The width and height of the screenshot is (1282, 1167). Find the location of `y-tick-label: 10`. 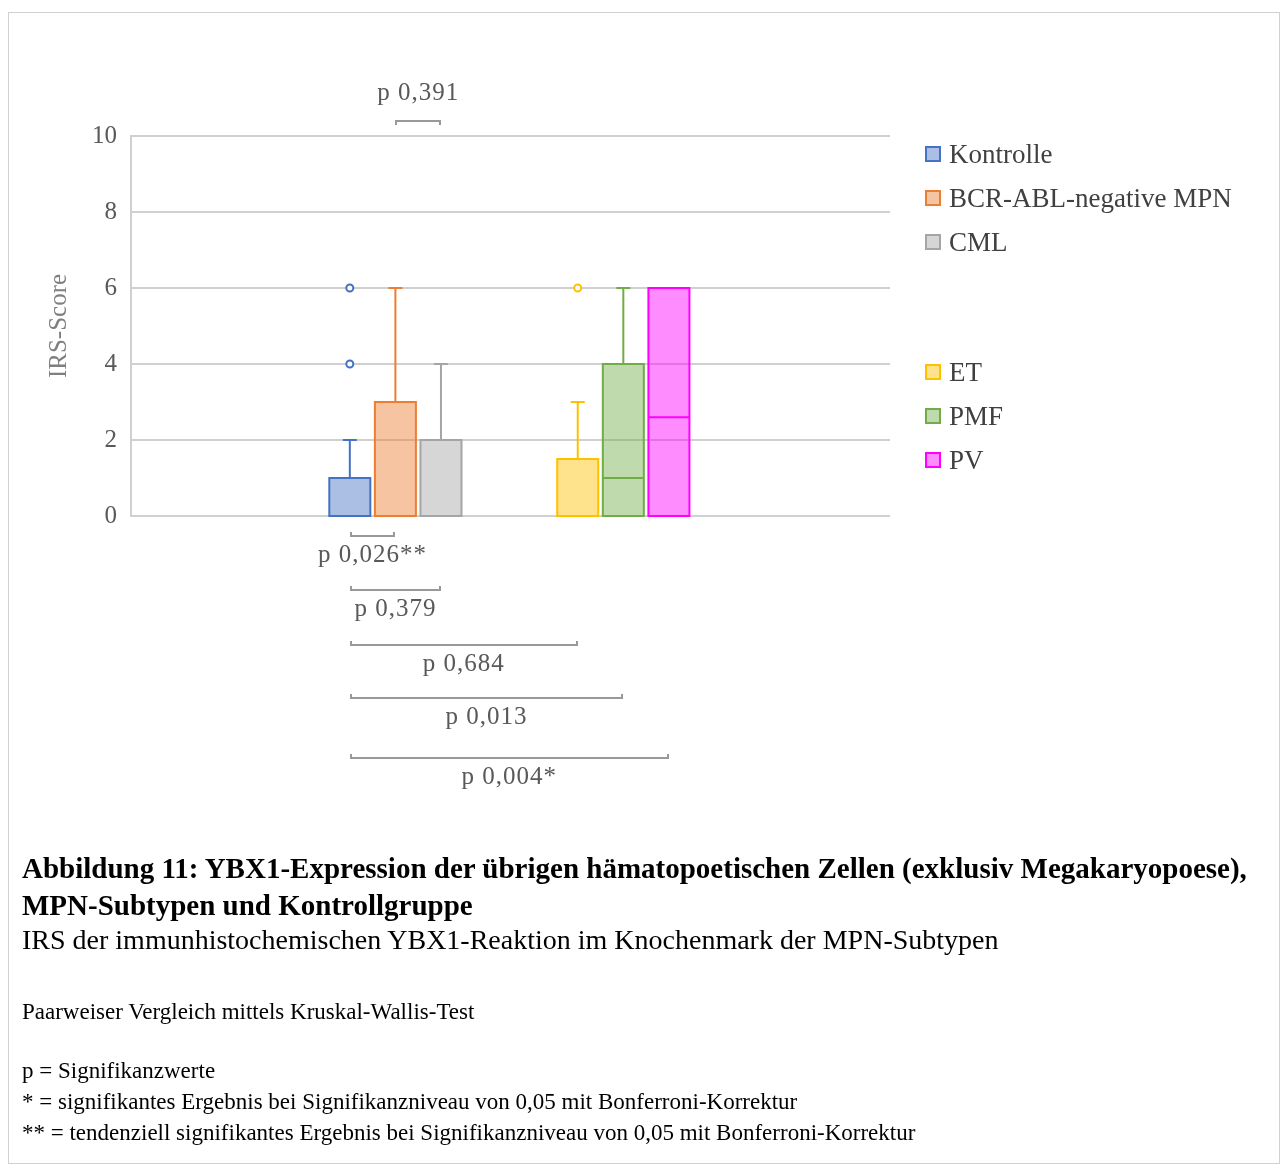

y-tick-label: 10 is located at coordinates (104, 134).